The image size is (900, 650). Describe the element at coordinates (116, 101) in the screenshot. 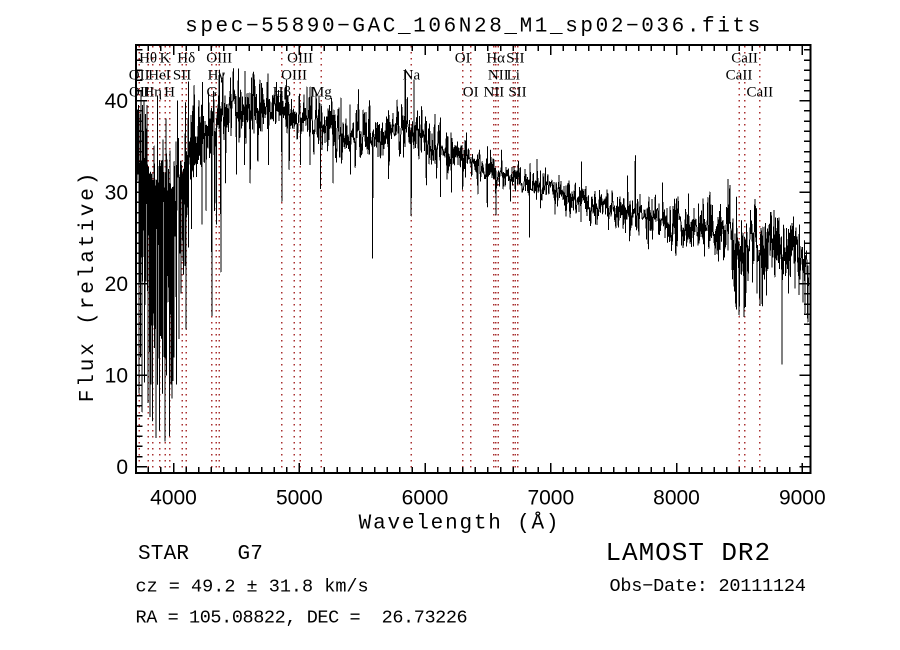

I see `svg-text: 40` at that location.